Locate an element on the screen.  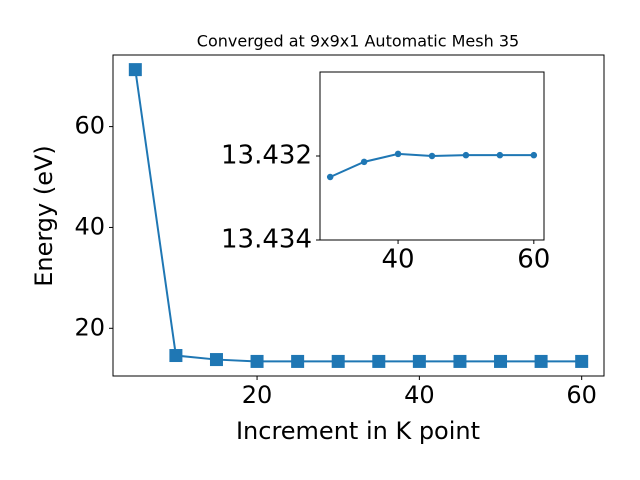
y-tick-label: 60 is located at coordinates (89, 126).